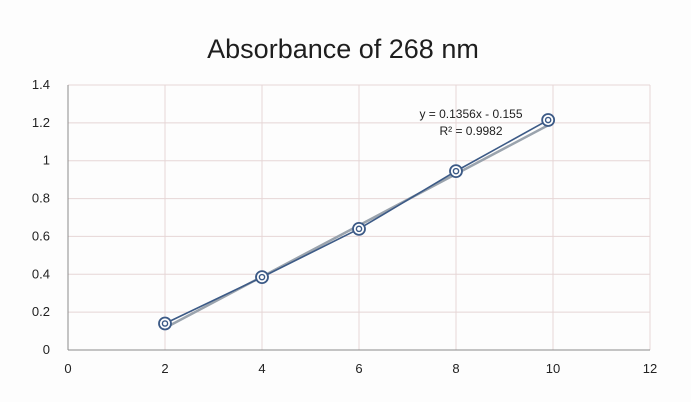 The height and width of the screenshot is (407, 691). I want to click on y-tick-label: 1, so click(46, 160).